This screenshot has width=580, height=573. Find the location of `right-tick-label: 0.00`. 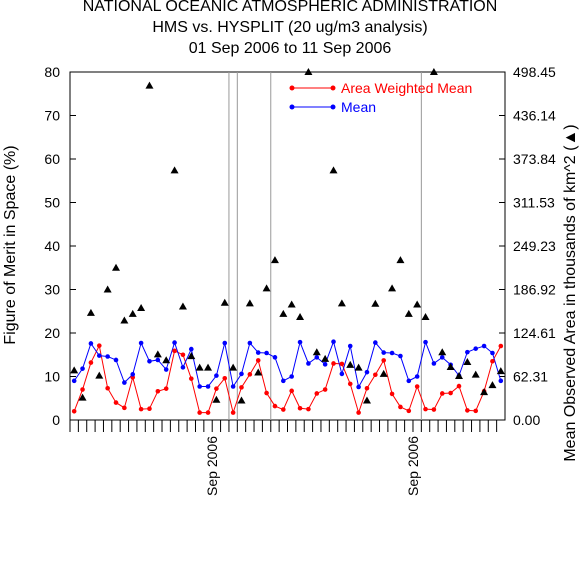

right-tick-label: 0.00 is located at coordinates (526, 420).